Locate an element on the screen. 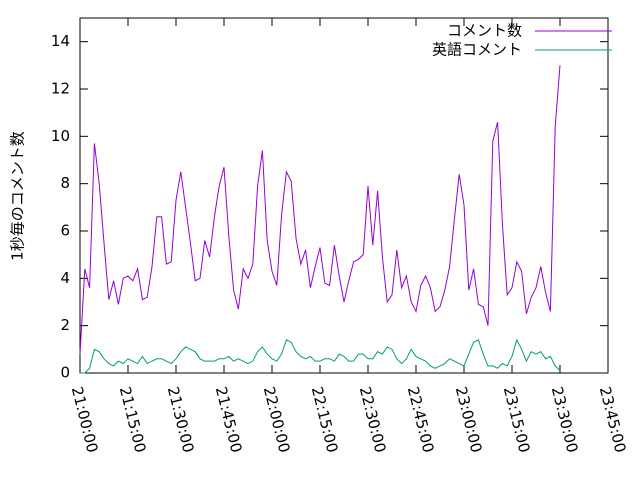  legend-label: コメント数 is located at coordinates (484, 31).